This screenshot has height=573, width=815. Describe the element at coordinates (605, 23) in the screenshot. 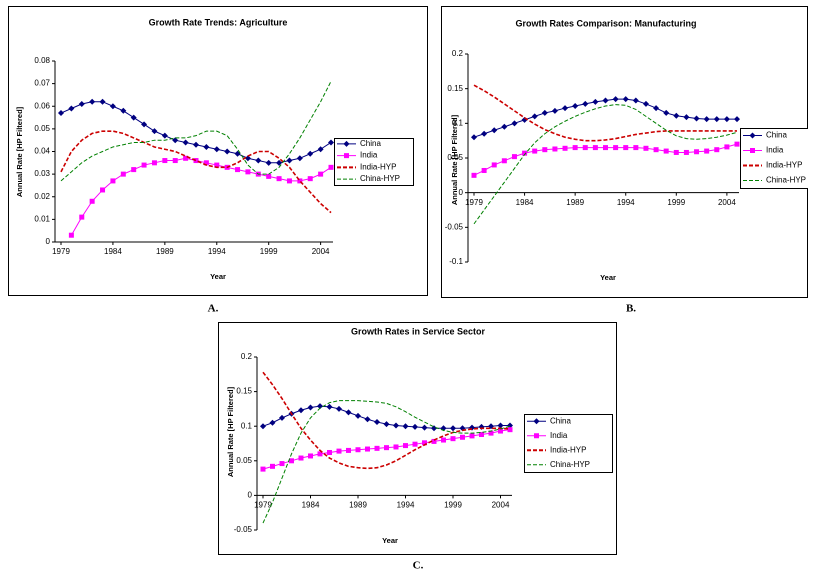

I see `chart-title: Growth Rates Comparison: Manufacturing` at that location.